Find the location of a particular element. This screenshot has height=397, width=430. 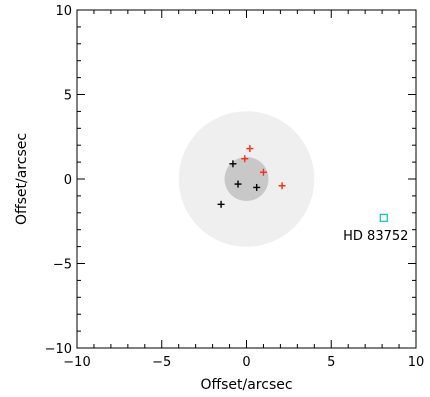

x-tick-label: 0 is located at coordinates (246, 362).